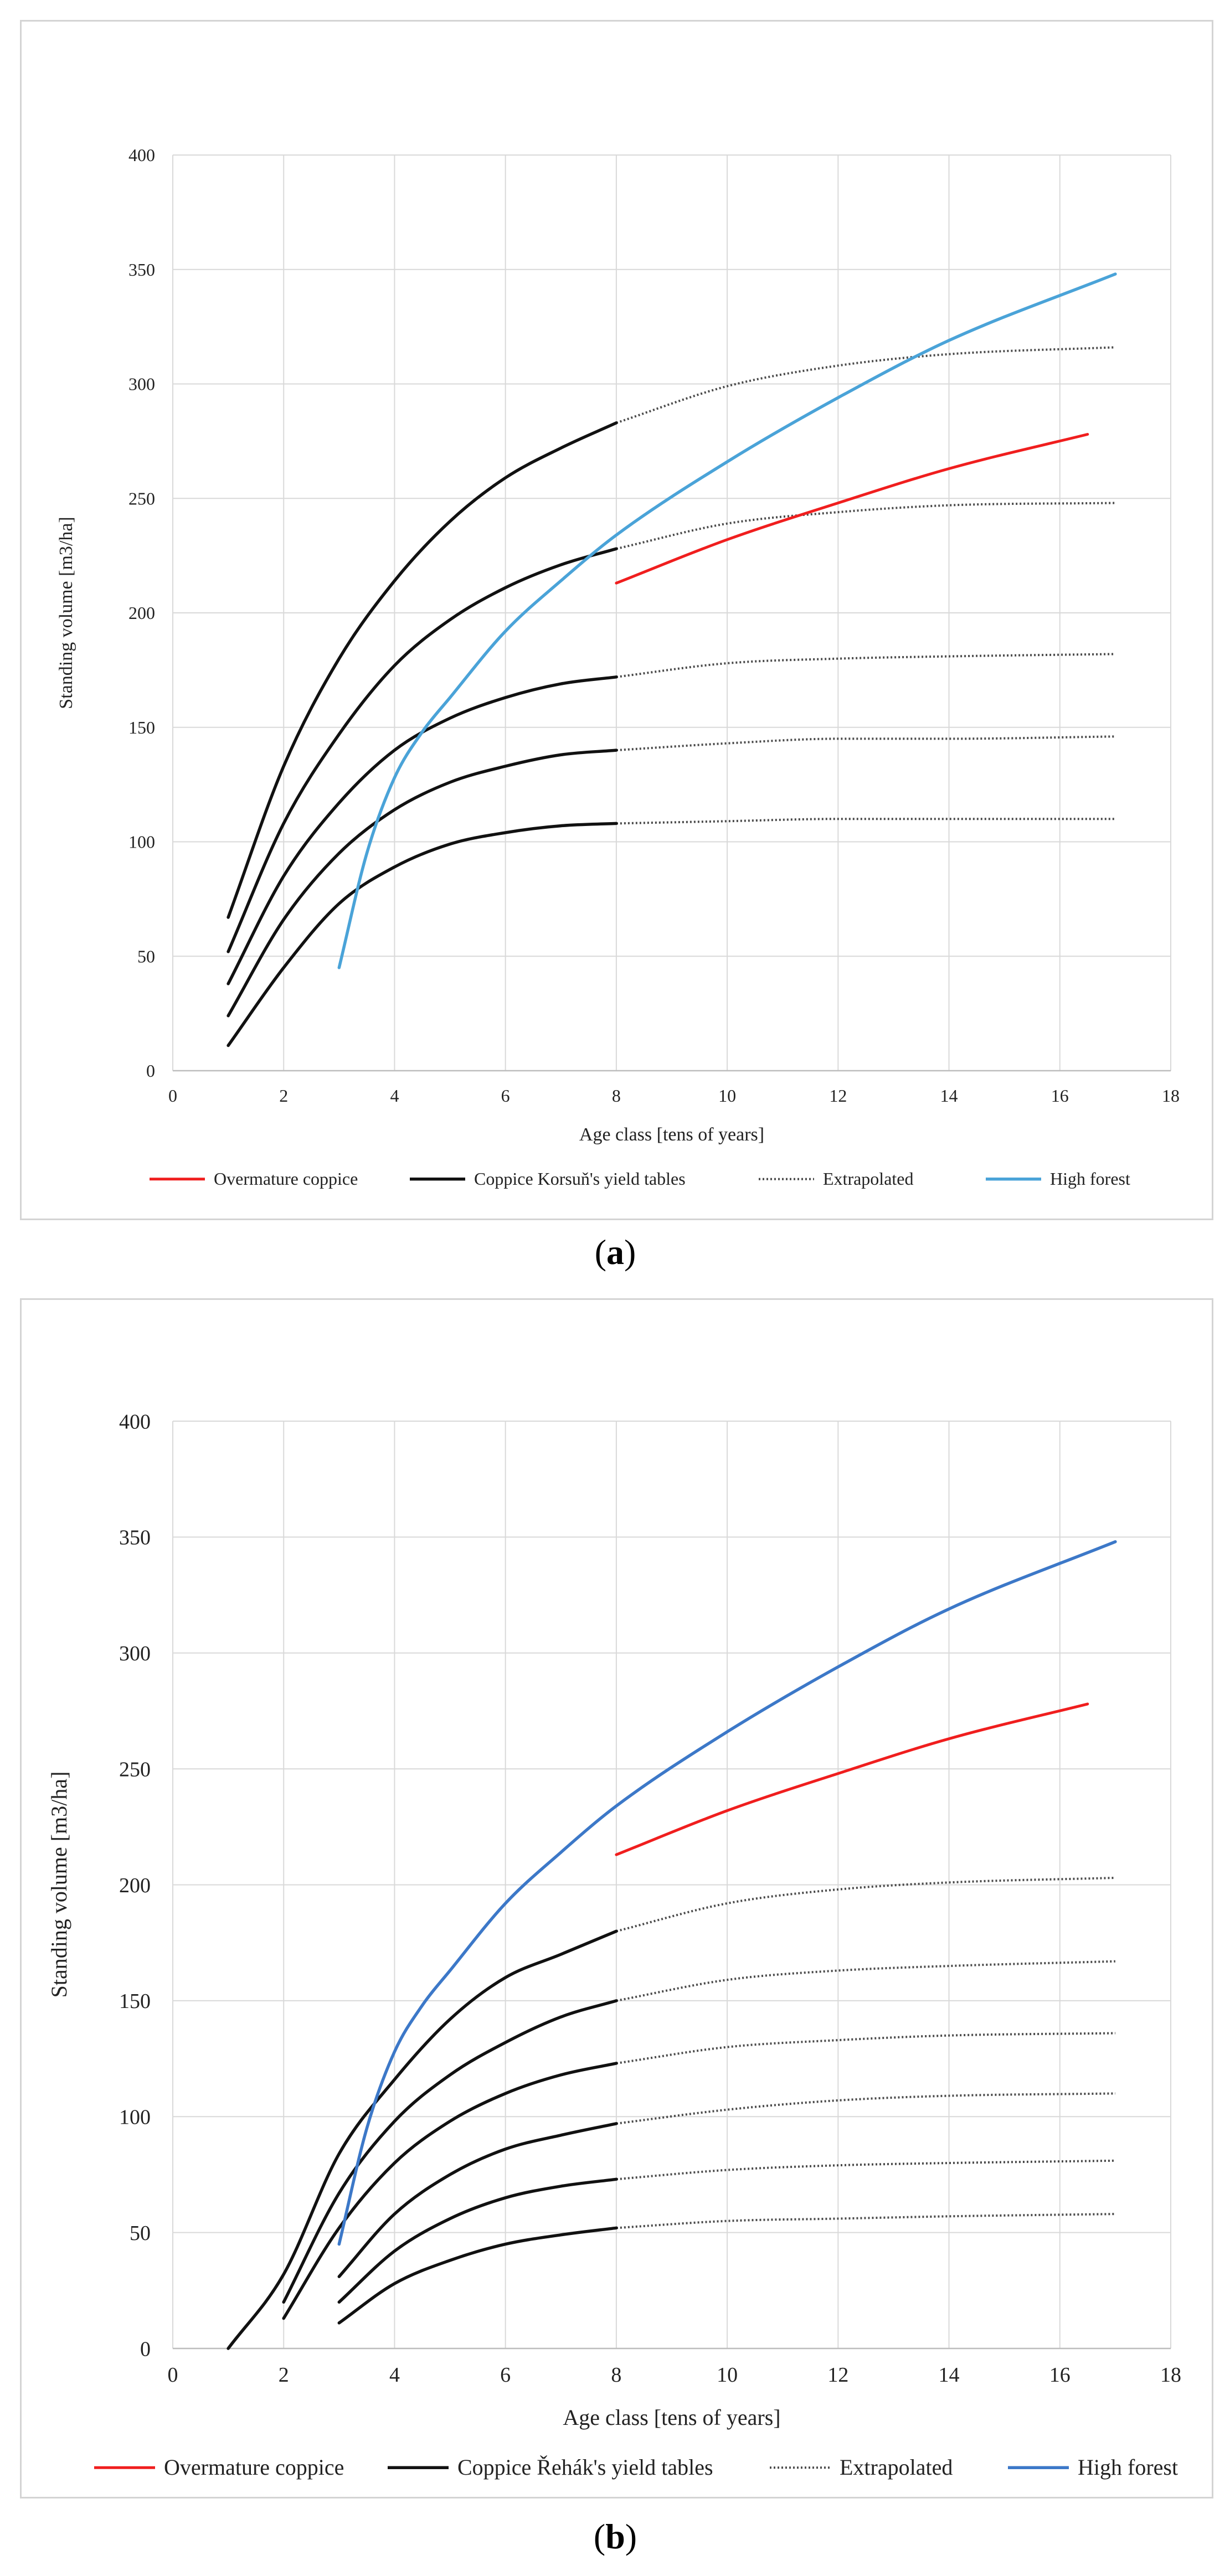 The width and height of the screenshot is (1230, 2576). I want to click on chart-a-legend-label-overmature: Overmature coppice, so click(286, 1179).